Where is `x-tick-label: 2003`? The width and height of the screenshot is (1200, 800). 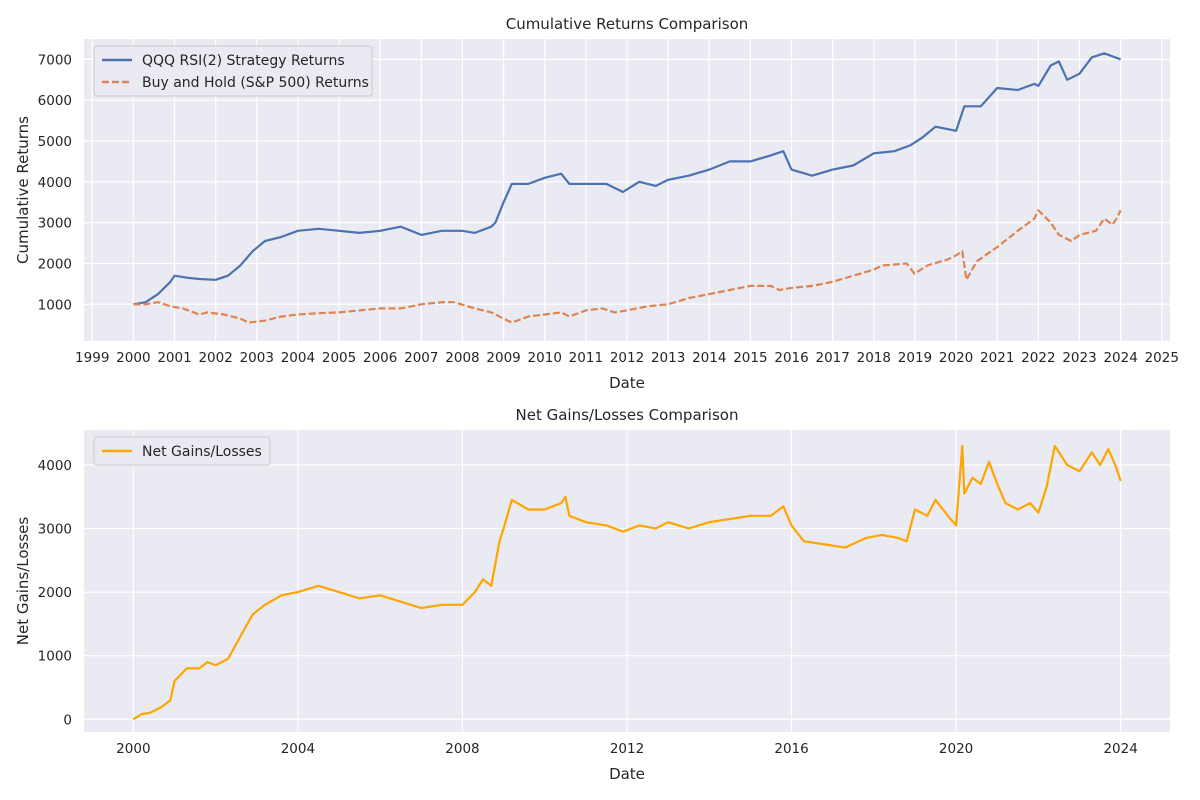
x-tick-label: 2003 is located at coordinates (257, 358).